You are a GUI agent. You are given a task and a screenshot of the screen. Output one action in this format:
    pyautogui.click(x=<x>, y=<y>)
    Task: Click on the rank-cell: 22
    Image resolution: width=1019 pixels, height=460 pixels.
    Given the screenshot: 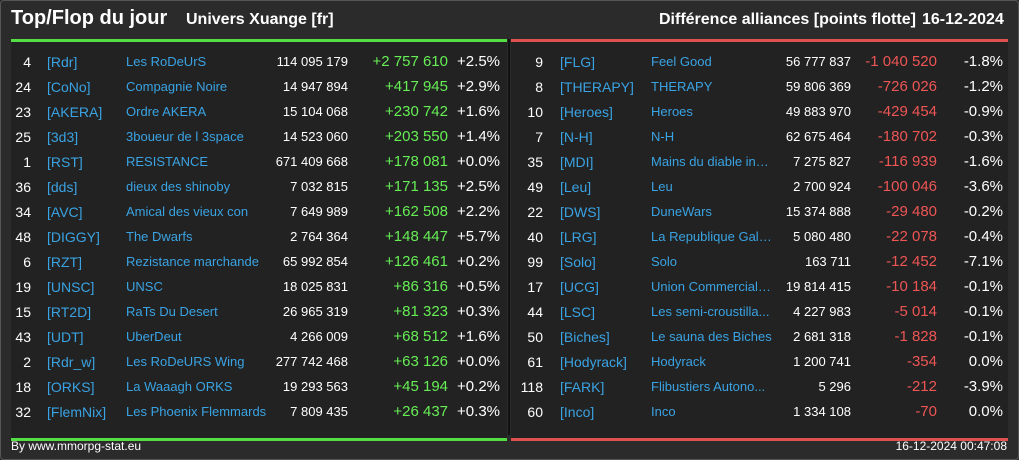 What is the action you would take?
    pyautogui.click(x=535, y=212)
    